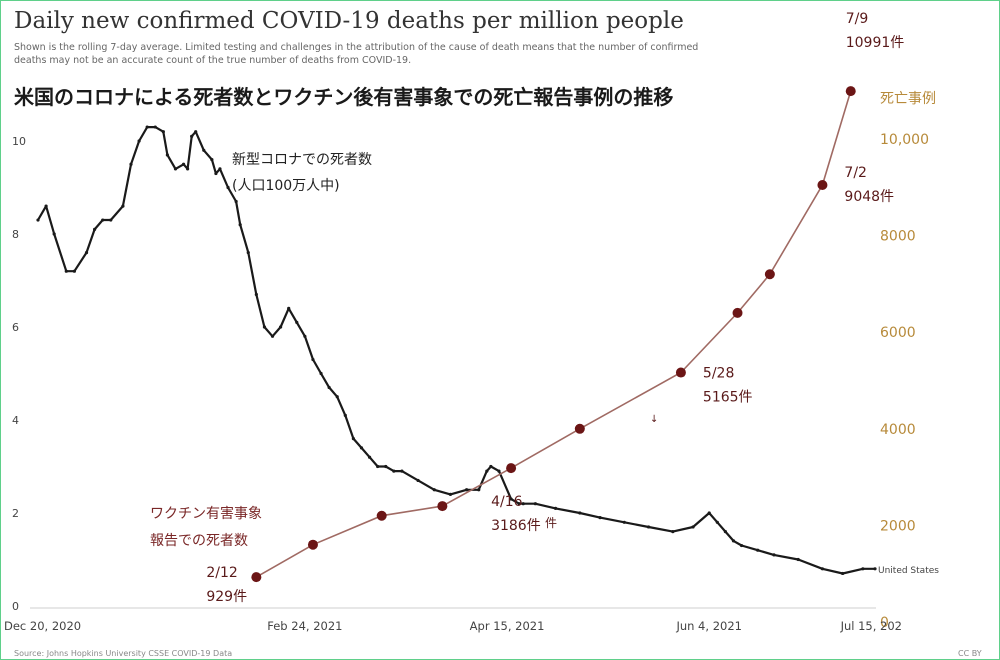 The image size is (1000, 660). What do you see at coordinates (551, 523) in the screenshot?
I see `stray-text-ken: 件` at bounding box center [551, 523].